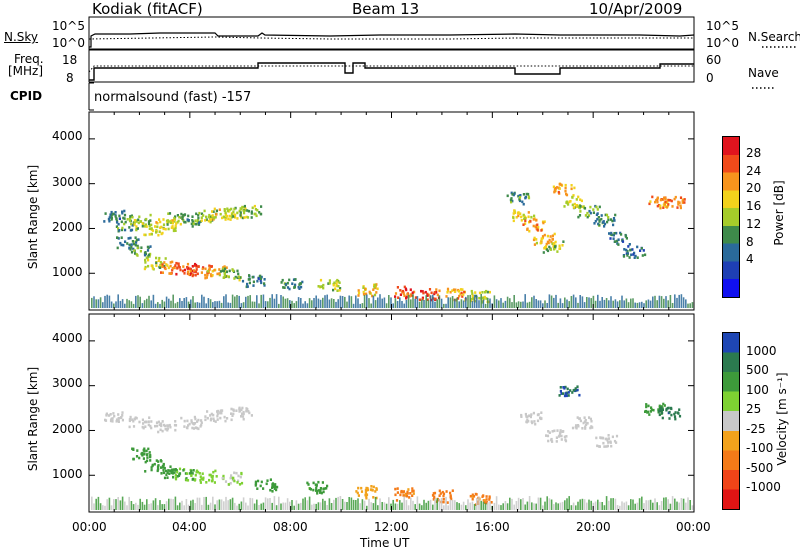  What do you see at coordinates (754, 223) in the screenshot?
I see `colorbar-tick: 12` at bounding box center [754, 223].